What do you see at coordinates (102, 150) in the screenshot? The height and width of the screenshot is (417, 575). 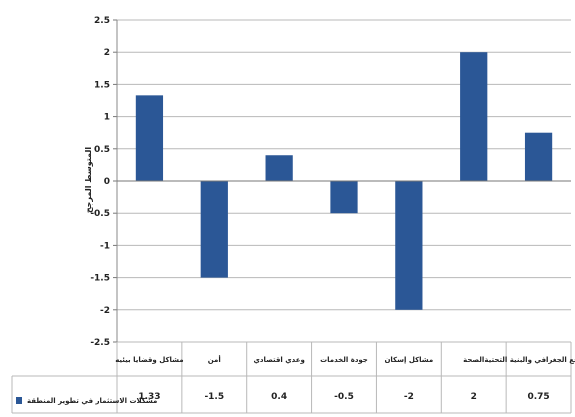 I see `y-tick-label: 0.5` at bounding box center [102, 150].